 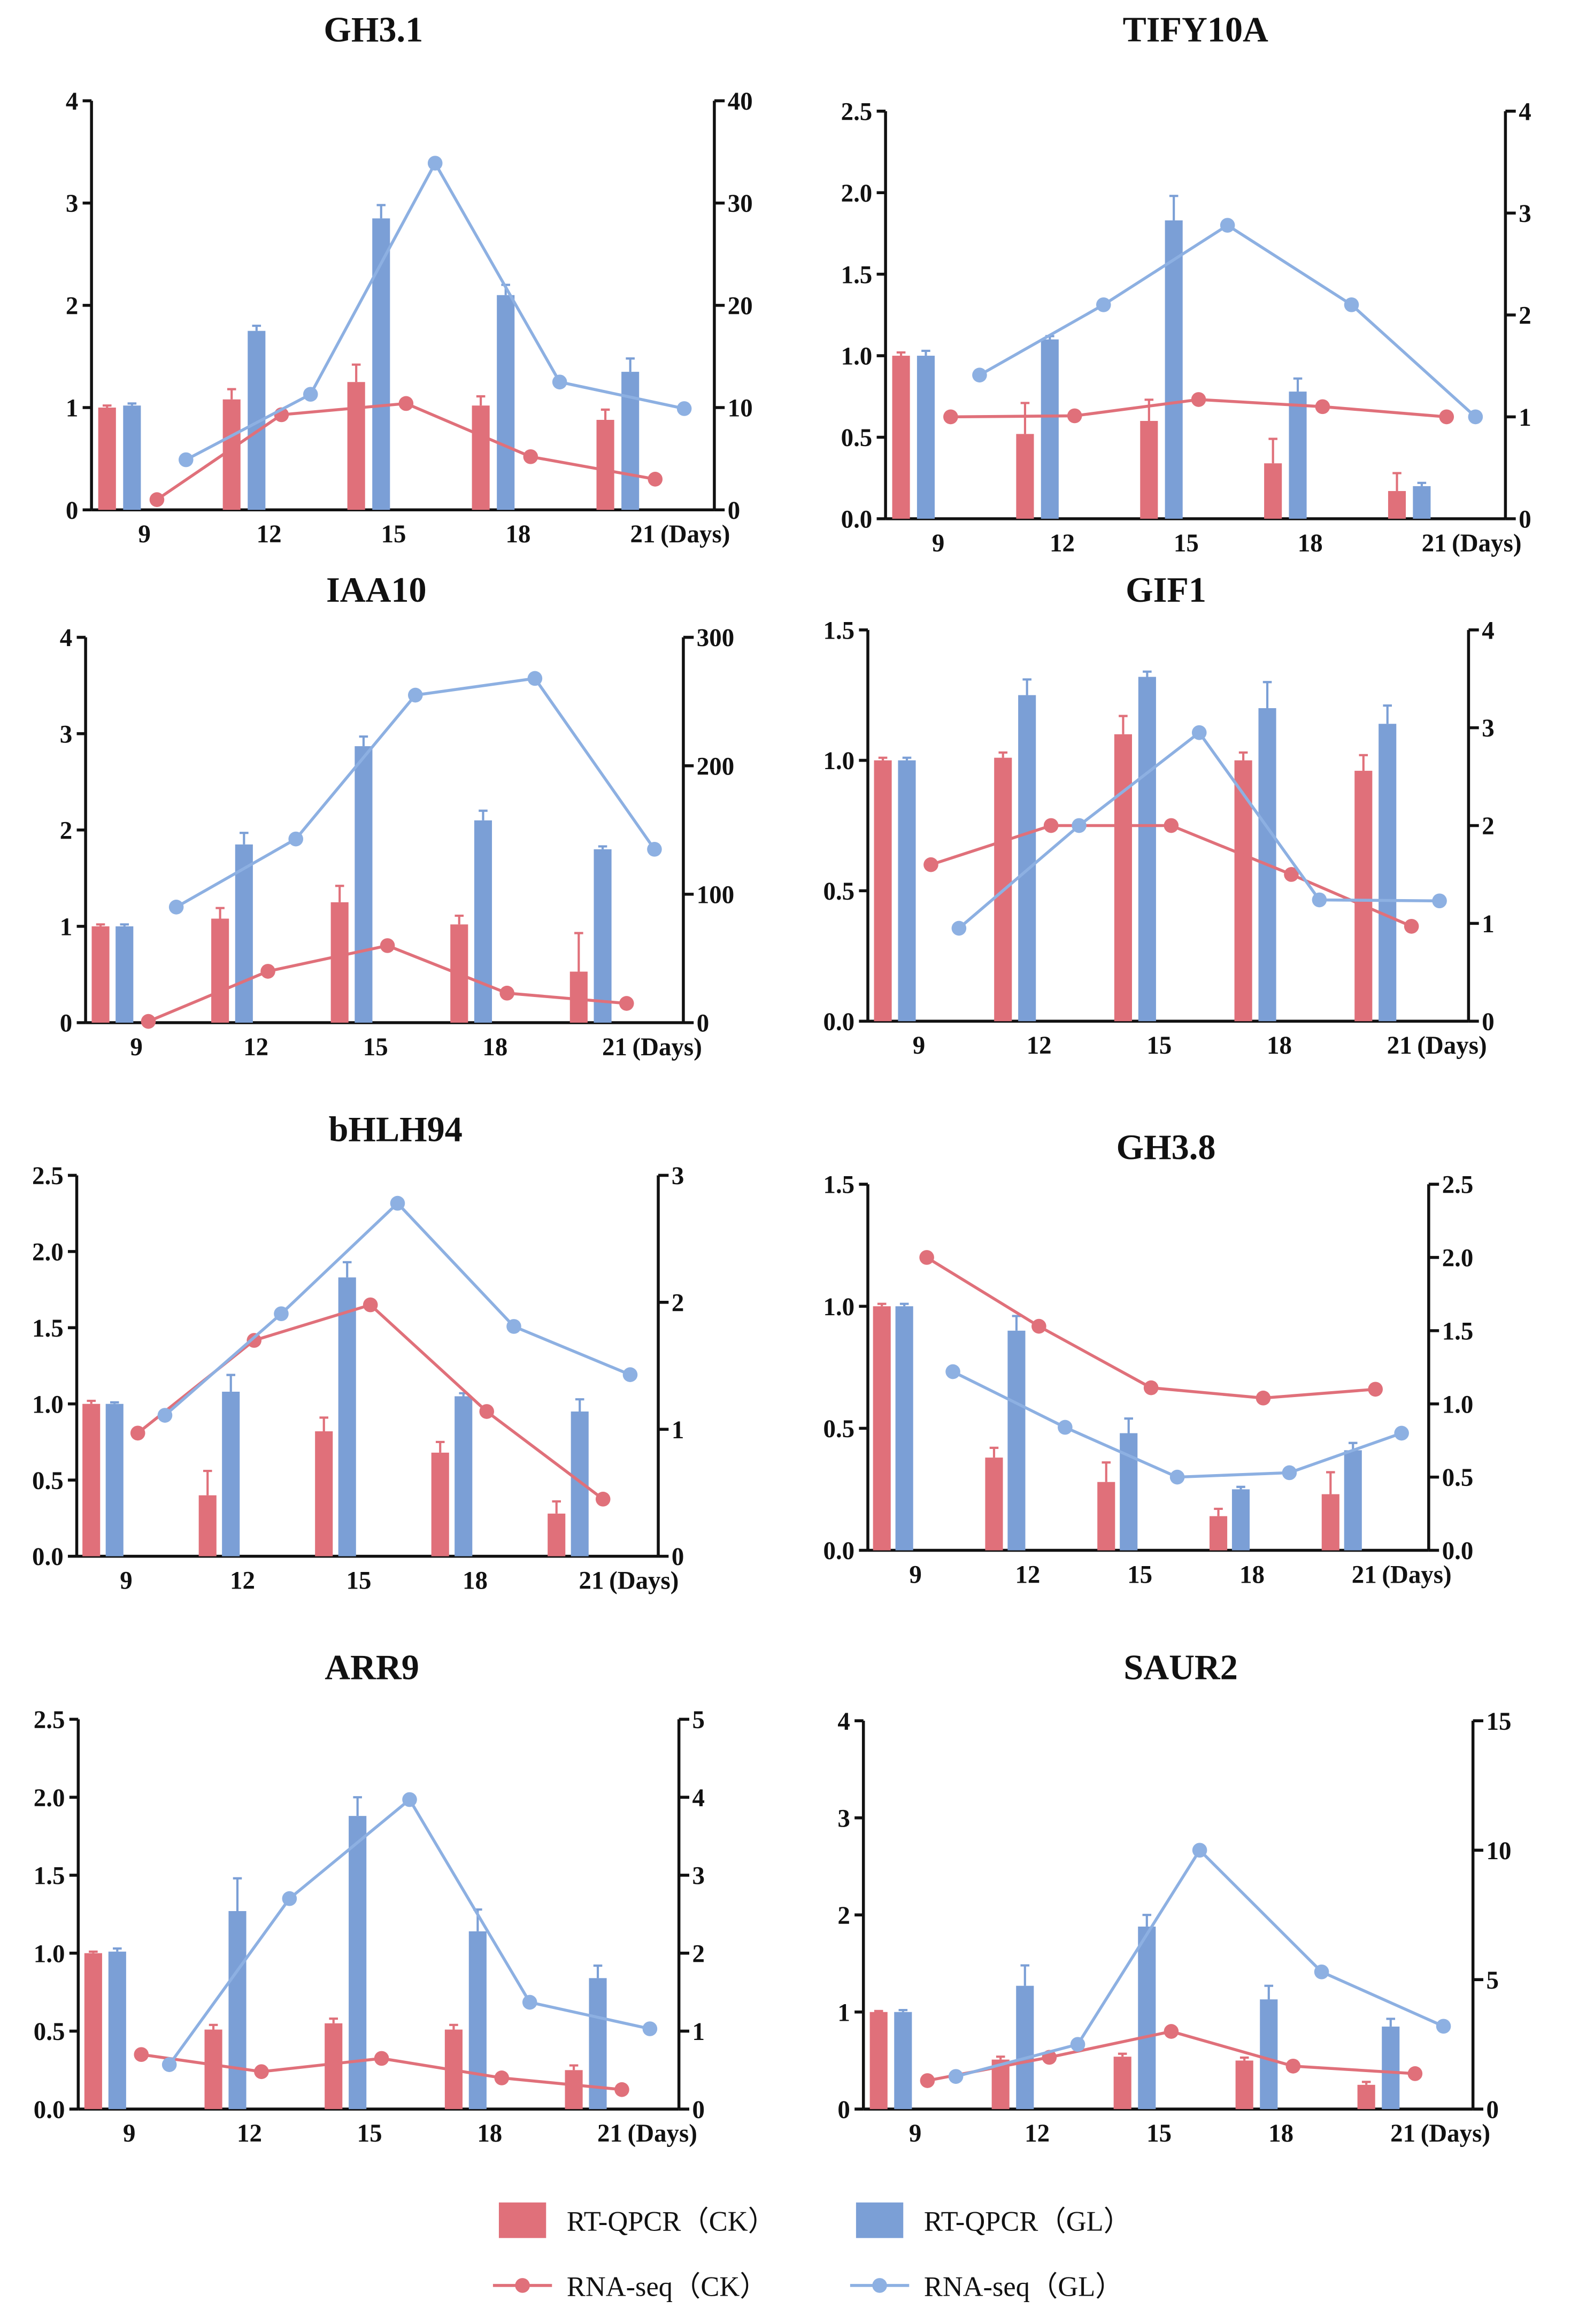 I want to click on right-y-tick-label: 100, so click(x=715, y=895).